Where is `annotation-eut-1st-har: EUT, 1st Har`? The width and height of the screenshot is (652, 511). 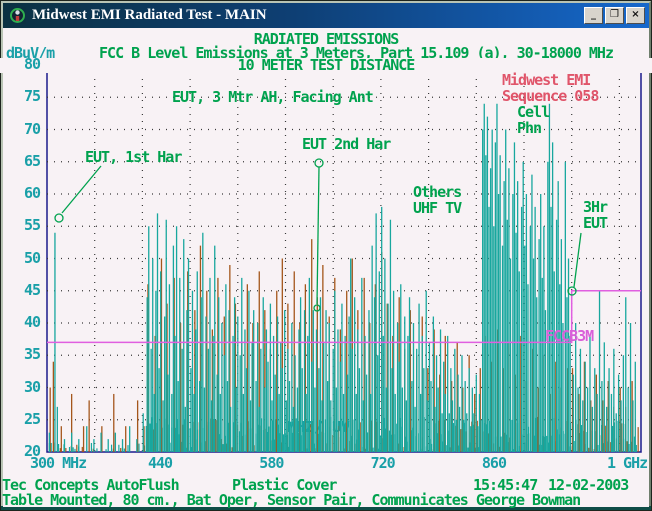
annotation-eut-1st-har: EUT, 1st Har is located at coordinates (133, 157).